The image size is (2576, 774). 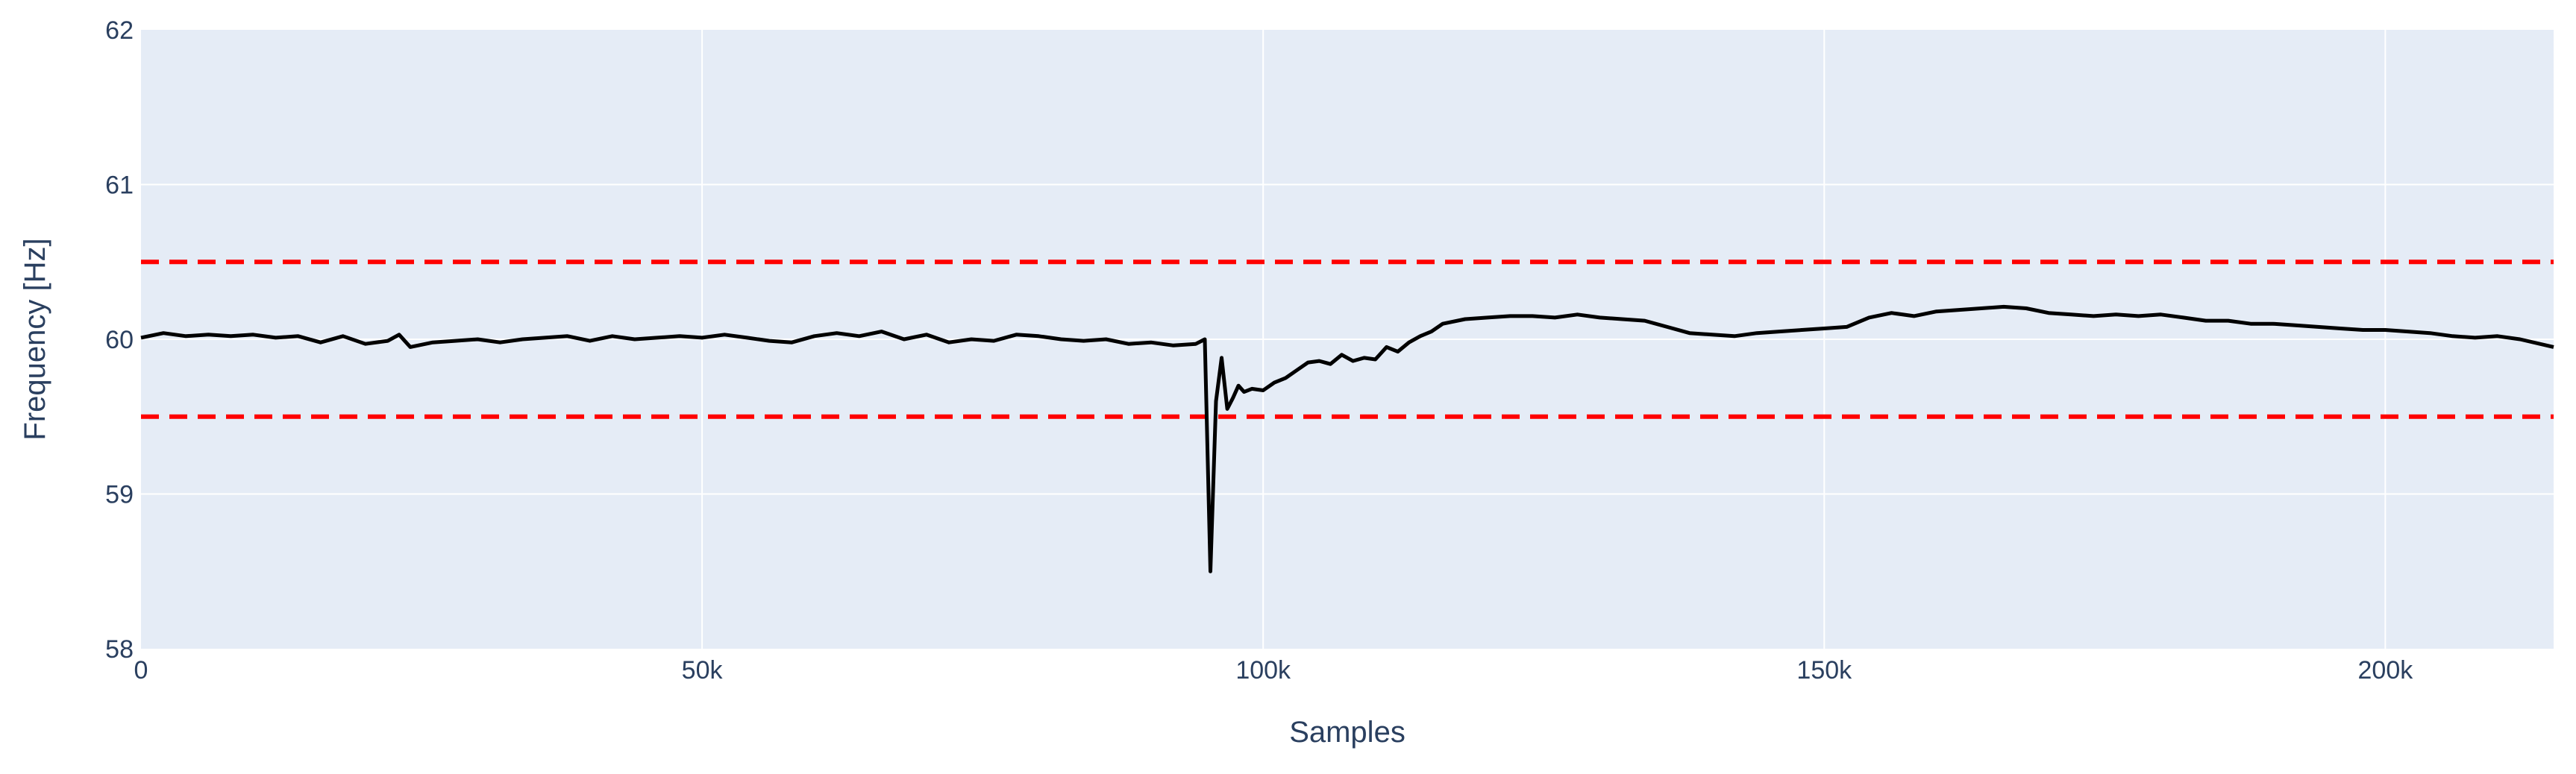 What do you see at coordinates (703, 670) in the screenshot?
I see `x-tick-label: 50k` at bounding box center [703, 670].